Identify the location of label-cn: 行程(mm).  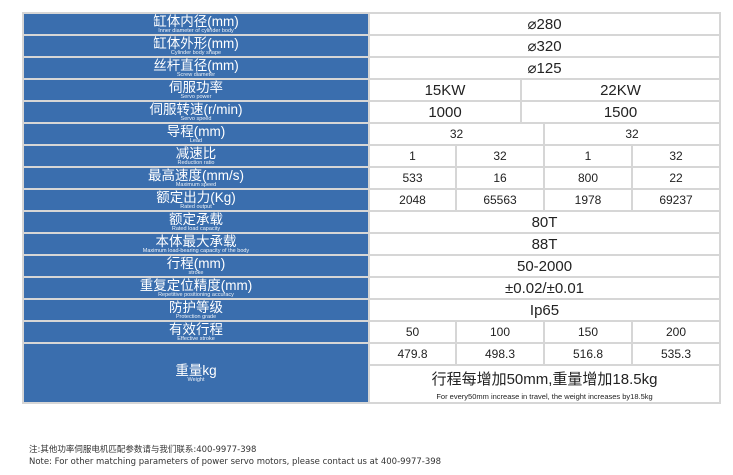
(196, 263).